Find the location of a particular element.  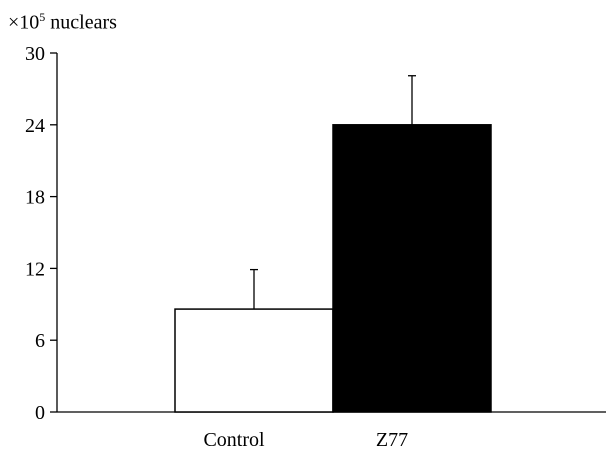

y-axis-unit-label: ×105 nuclears is located at coordinates (62, 22).